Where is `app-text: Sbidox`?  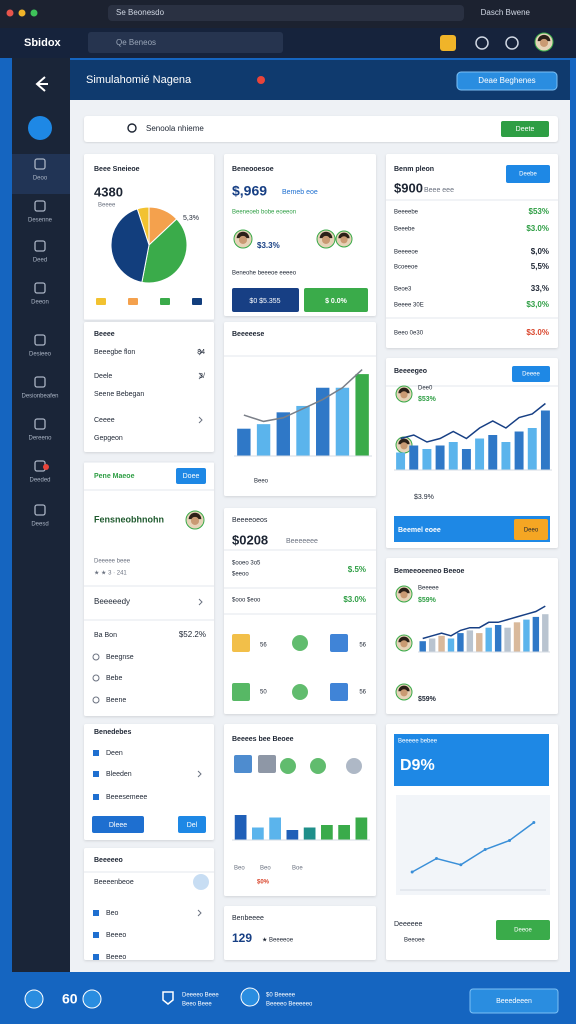
app-text: Sbidox is located at coordinates (43, 43).